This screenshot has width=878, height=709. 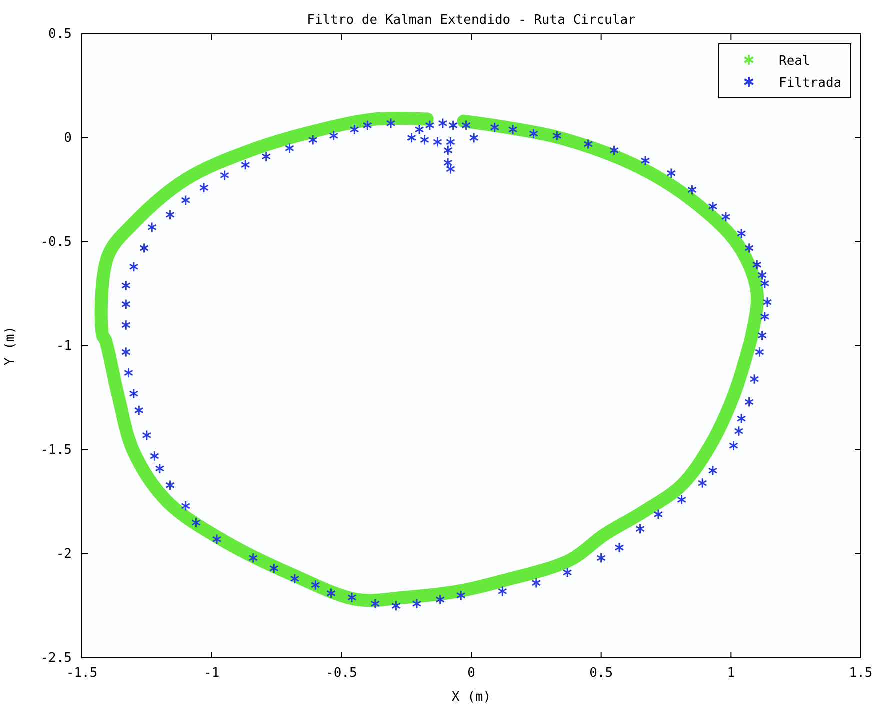 What do you see at coordinates (212, 674) in the screenshot?
I see `x-tick-label: -1` at bounding box center [212, 674].